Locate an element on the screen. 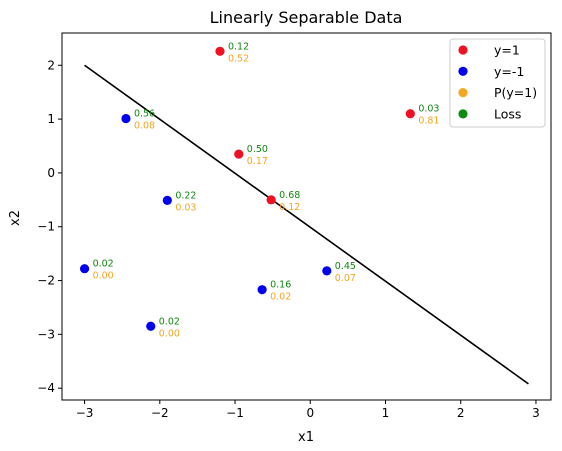 The width and height of the screenshot is (562, 451). probability-label: 0.52 is located at coordinates (238, 58).